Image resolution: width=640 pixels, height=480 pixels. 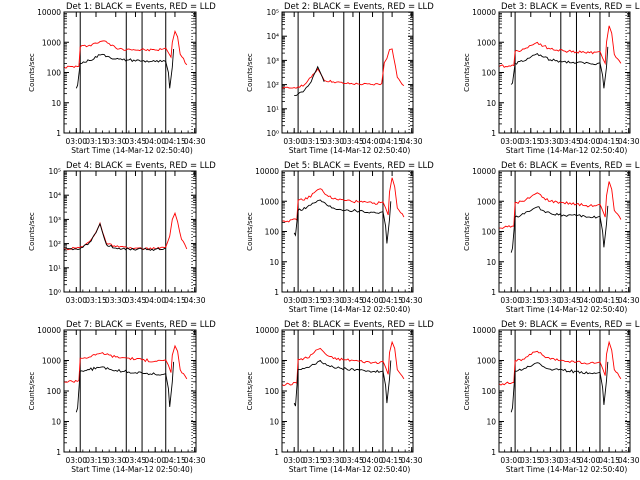 What do you see at coordinates (136, 460) in the screenshot?
I see `det7-xtick-label: 03:45` at bounding box center [136, 460].